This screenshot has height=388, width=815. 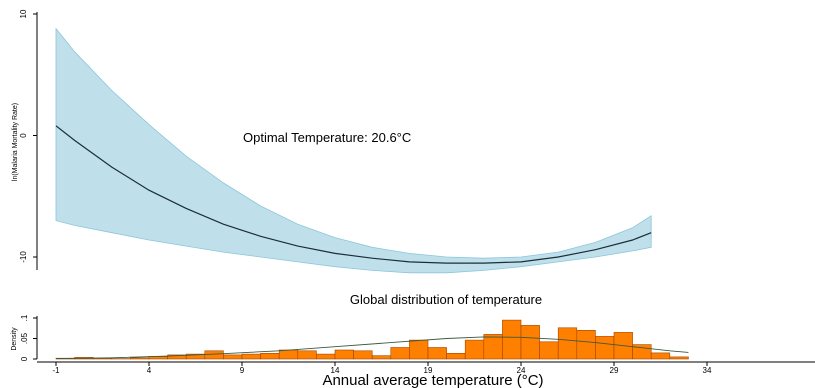 What do you see at coordinates (24, 358) in the screenshot?
I see `bottom-y-tick-label: 0` at bounding box center [24, 358].